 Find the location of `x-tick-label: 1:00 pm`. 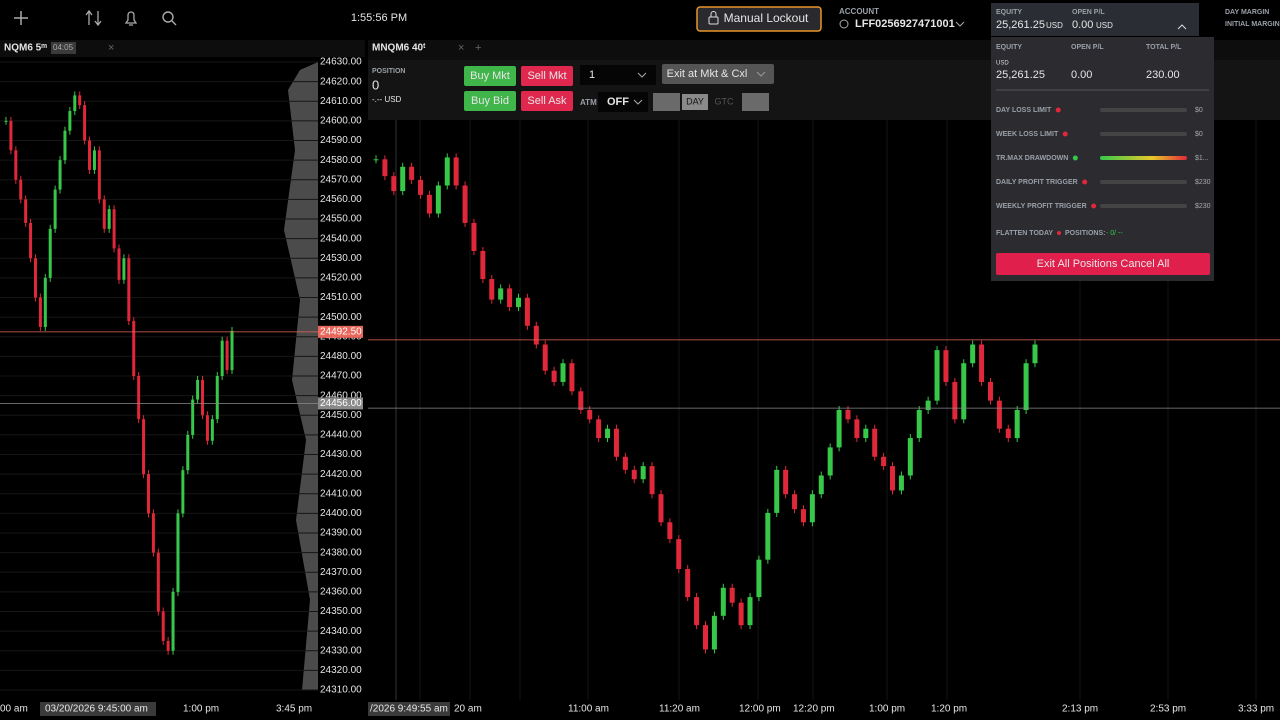

x-tick-label: 1:00 pm is located at coordinates (201, 709).